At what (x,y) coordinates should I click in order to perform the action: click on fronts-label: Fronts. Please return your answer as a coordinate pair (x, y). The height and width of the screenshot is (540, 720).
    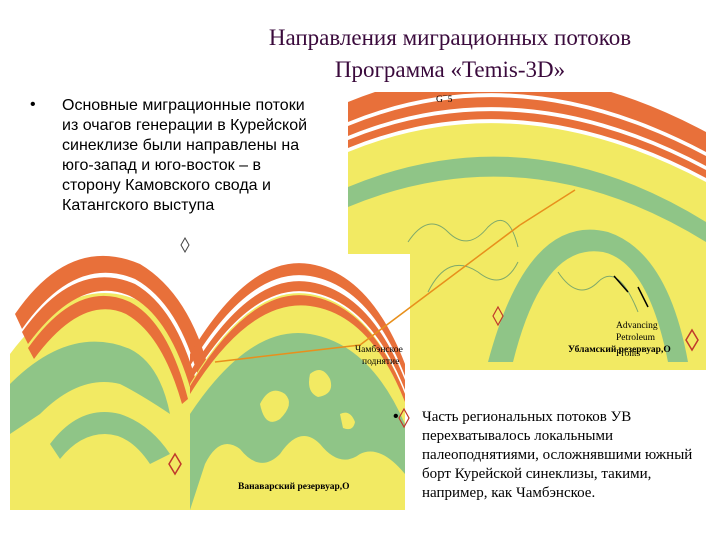
    Looking at the image, I should click on (628, 354).